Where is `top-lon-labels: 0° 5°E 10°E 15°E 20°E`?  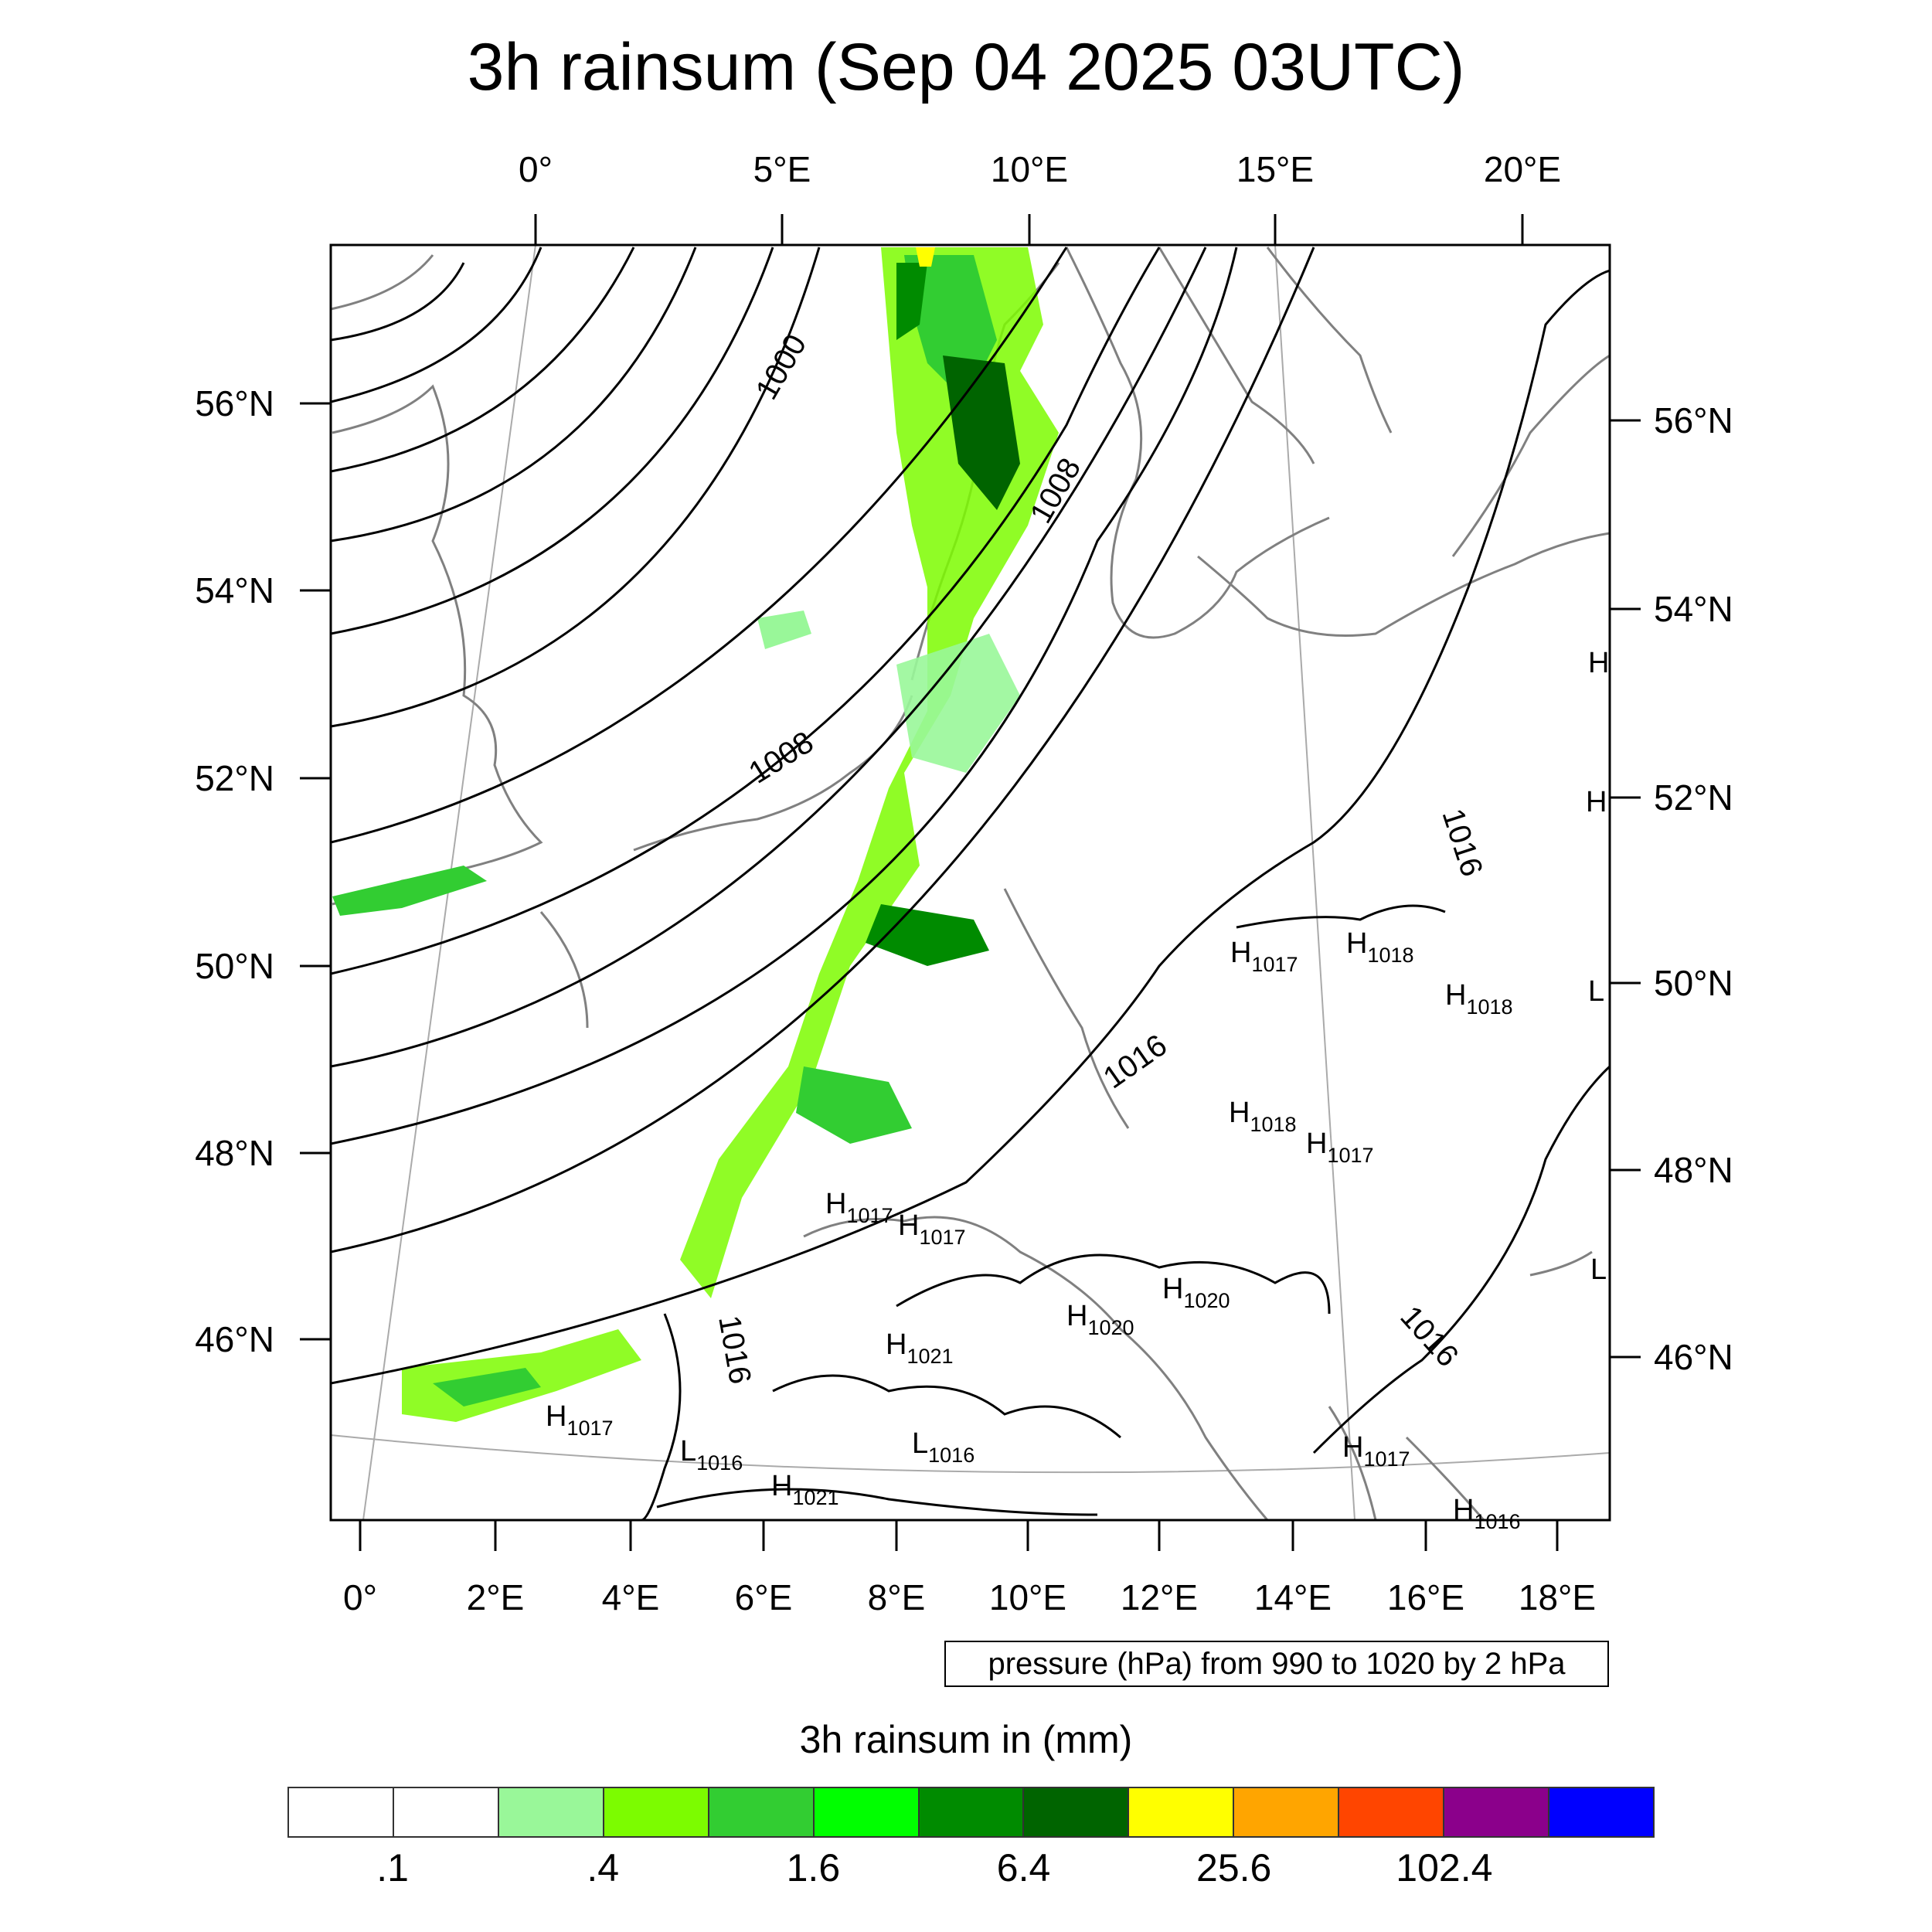 top-lon-labels: 0° 5°E 10°E 15°E 20°E is located at coordinates (1040, 169).